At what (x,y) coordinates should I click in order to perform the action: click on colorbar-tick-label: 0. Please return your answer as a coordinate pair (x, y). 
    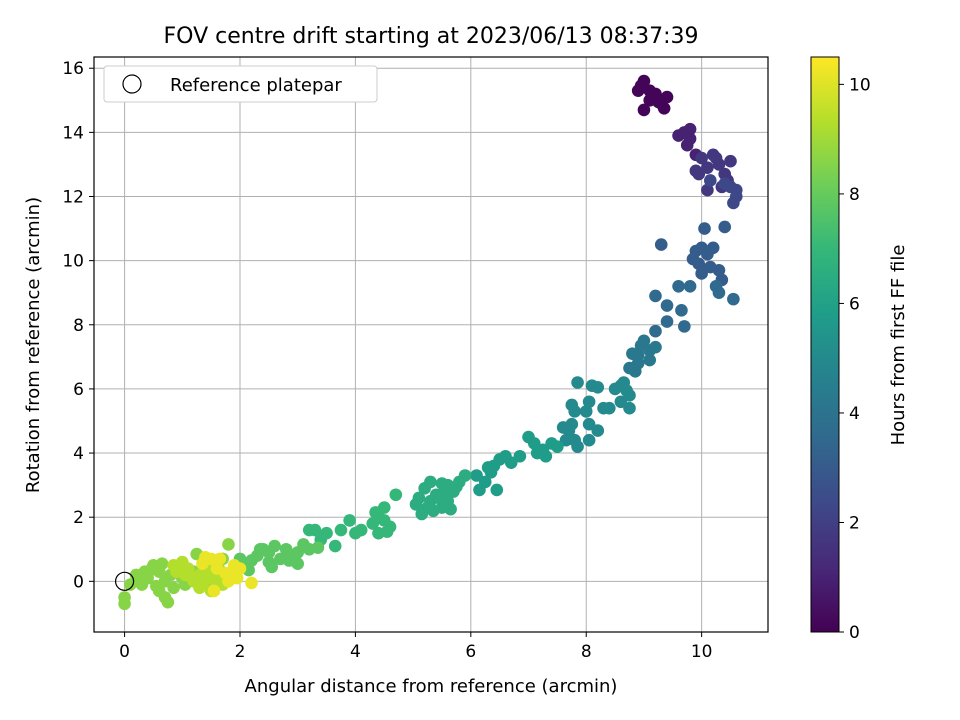
    Looking at the image, I should click on (854, 633).